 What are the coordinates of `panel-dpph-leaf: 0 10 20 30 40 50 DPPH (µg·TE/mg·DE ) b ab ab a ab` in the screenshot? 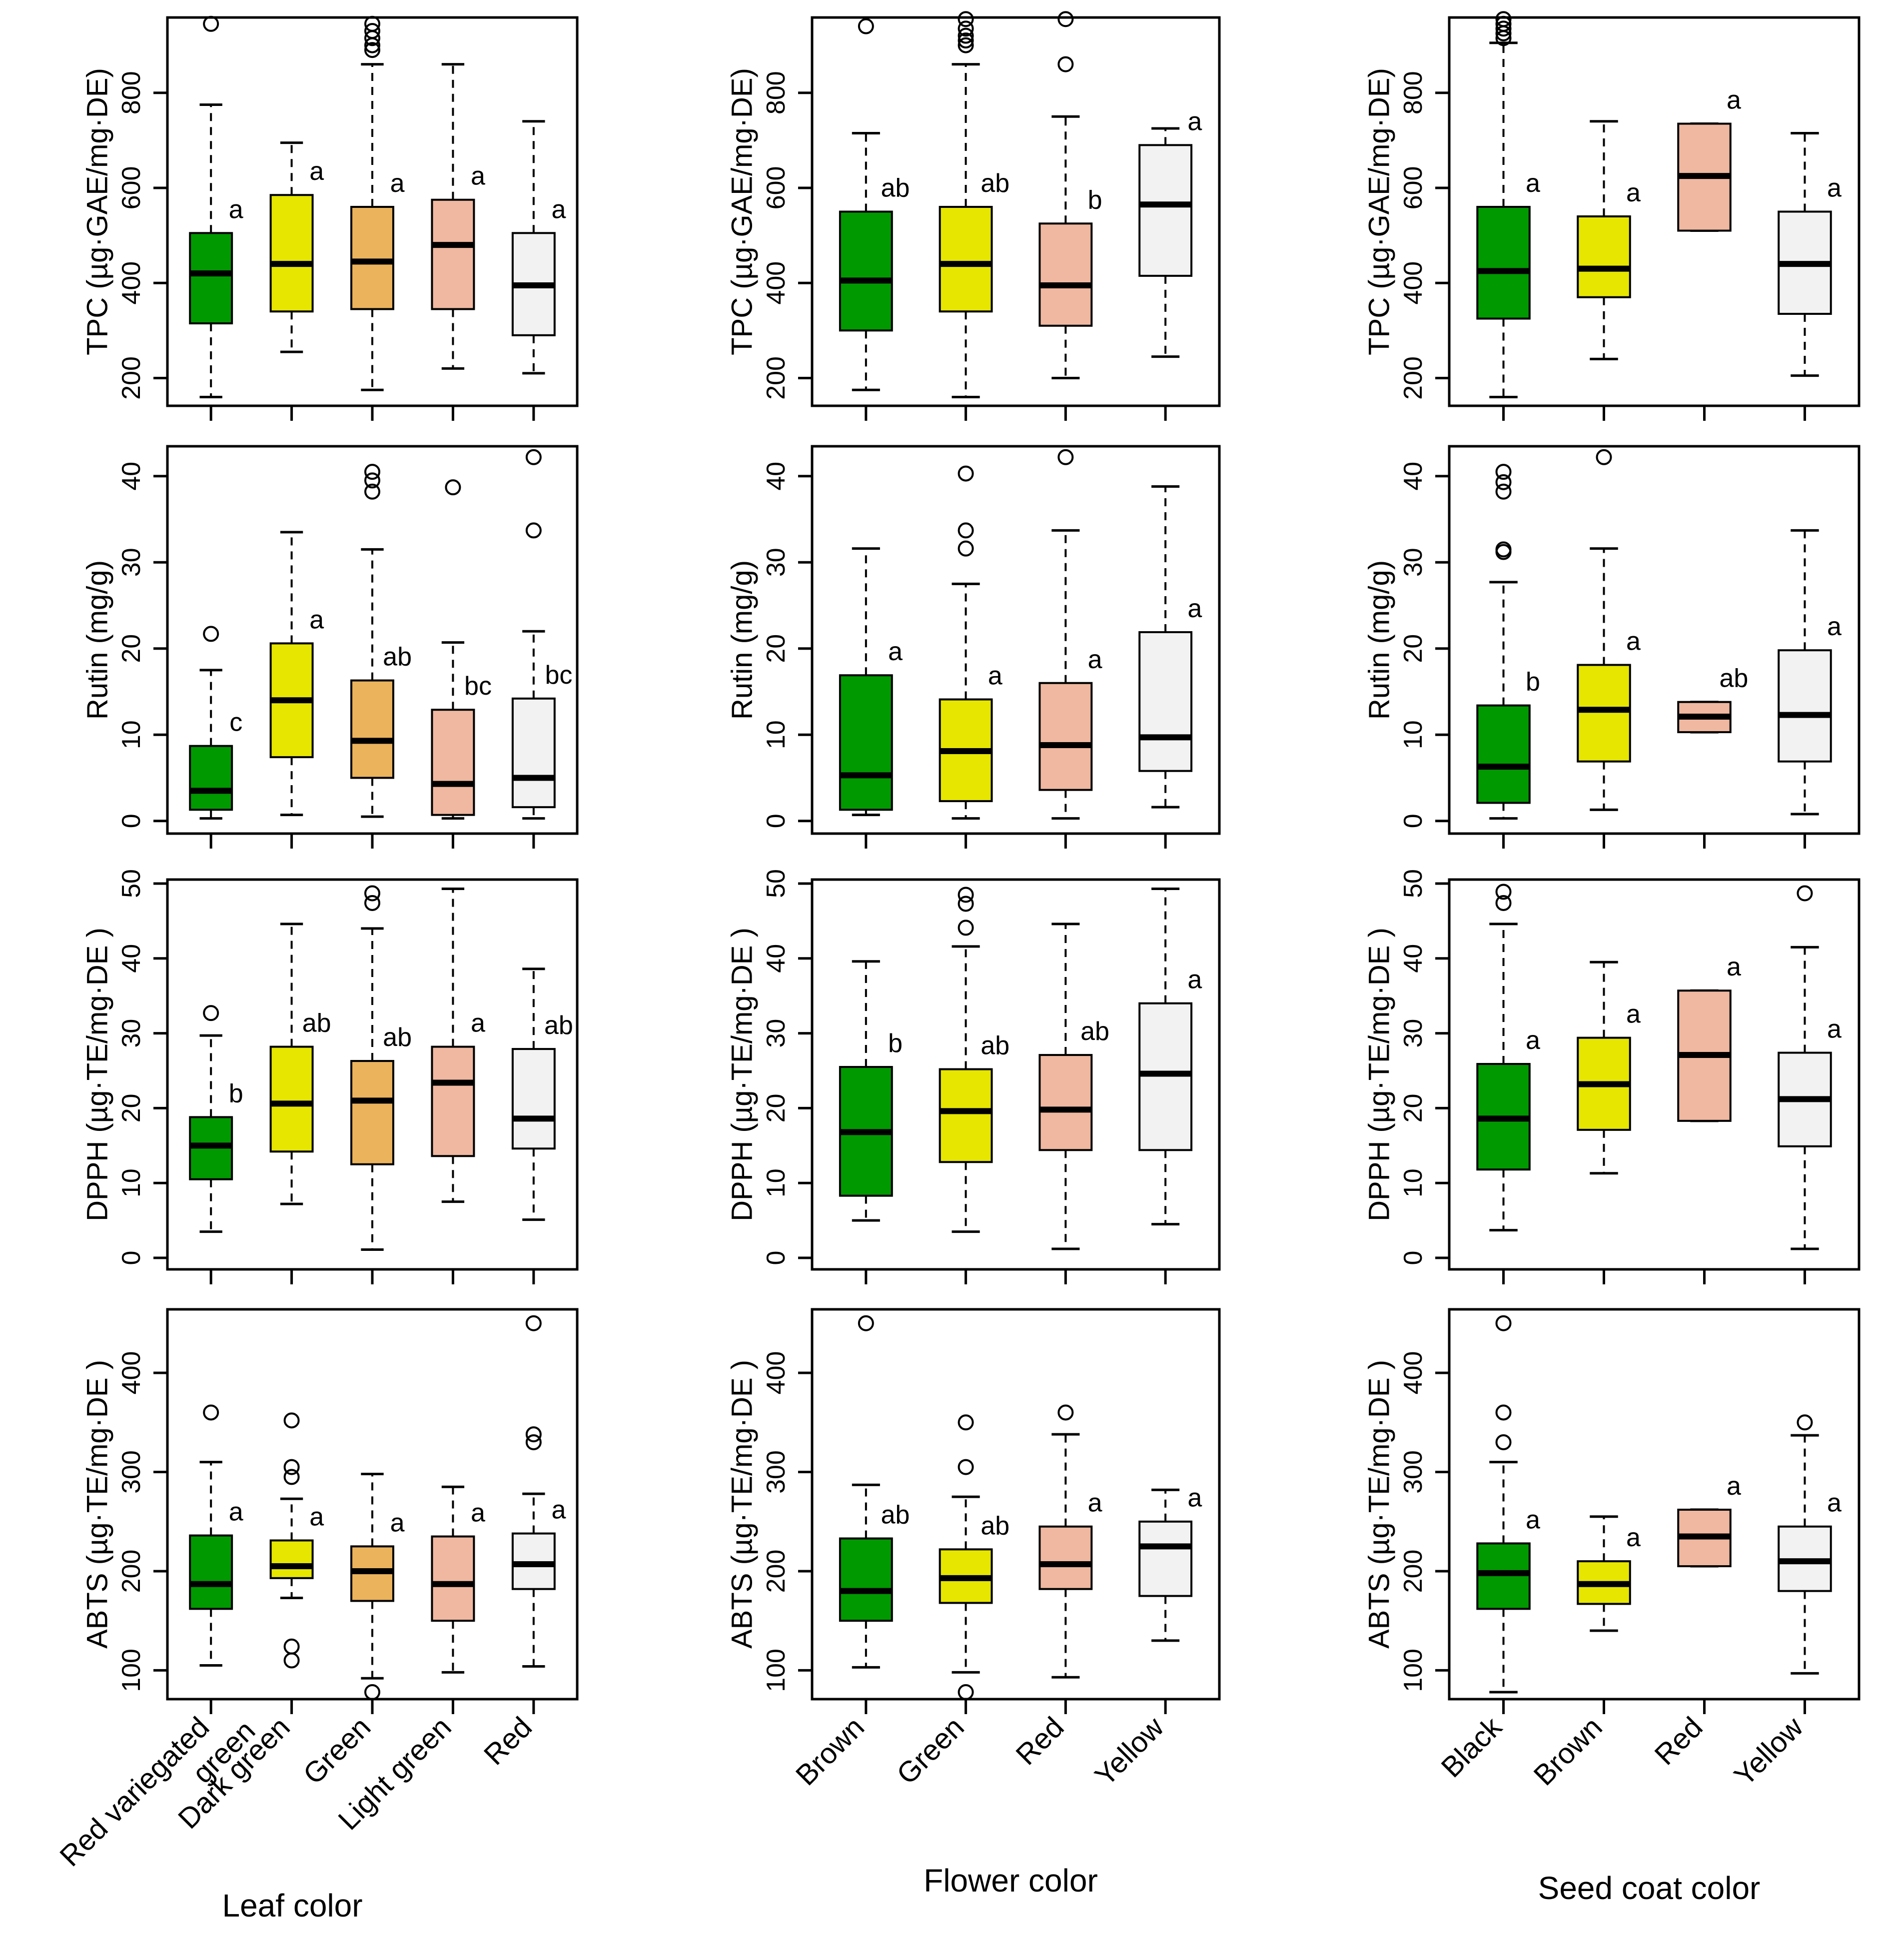 It's located at (330, 1077).